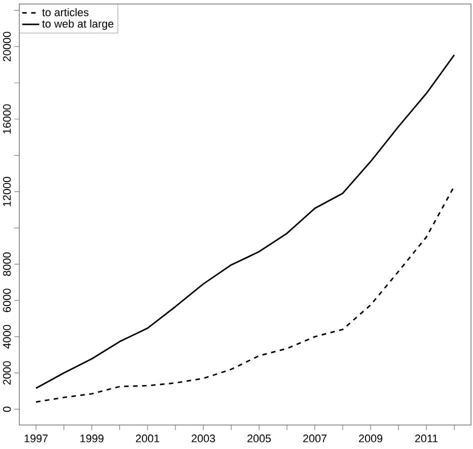 The height and width of the screenshot is (449, 473). Describe the element at coordinates (7, 264) in the screenshot. I see `y-tick-label: 8000` at that location.